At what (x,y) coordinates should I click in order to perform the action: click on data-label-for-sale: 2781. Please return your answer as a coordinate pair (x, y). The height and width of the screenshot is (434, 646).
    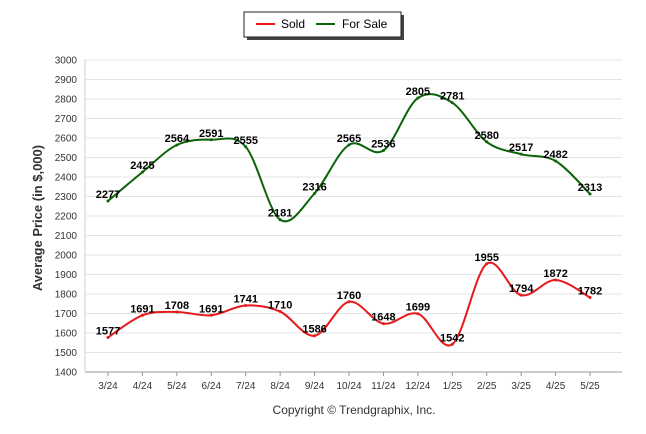
    Looking at the image, I should click on (452, 97).